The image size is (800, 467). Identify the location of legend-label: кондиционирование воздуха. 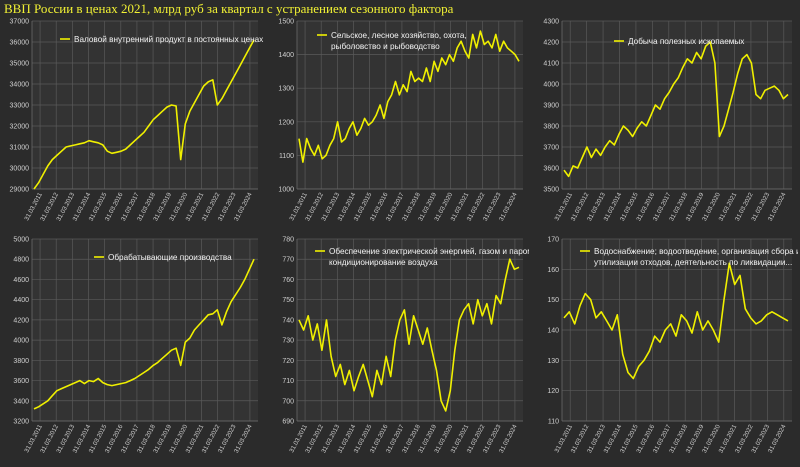
(383, 262).